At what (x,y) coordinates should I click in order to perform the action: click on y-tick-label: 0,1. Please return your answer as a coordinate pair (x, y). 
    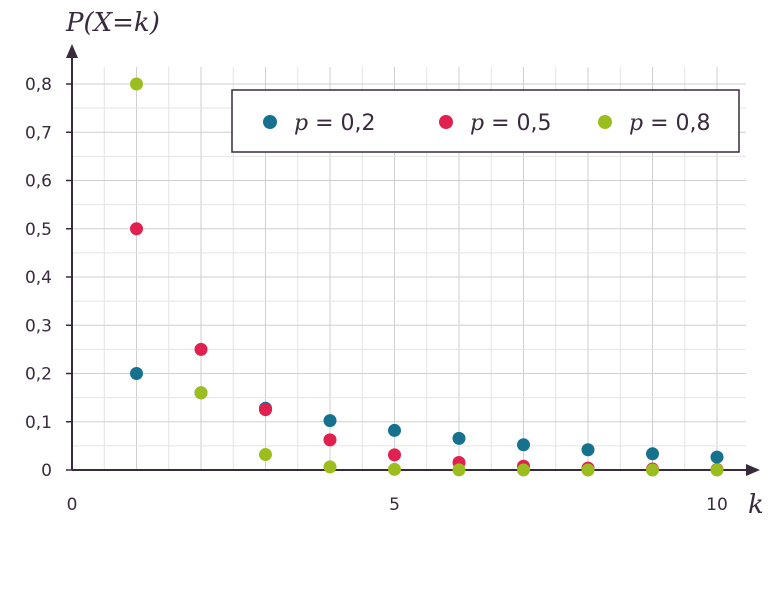
    Looking at the image, I should click on (38, 423).